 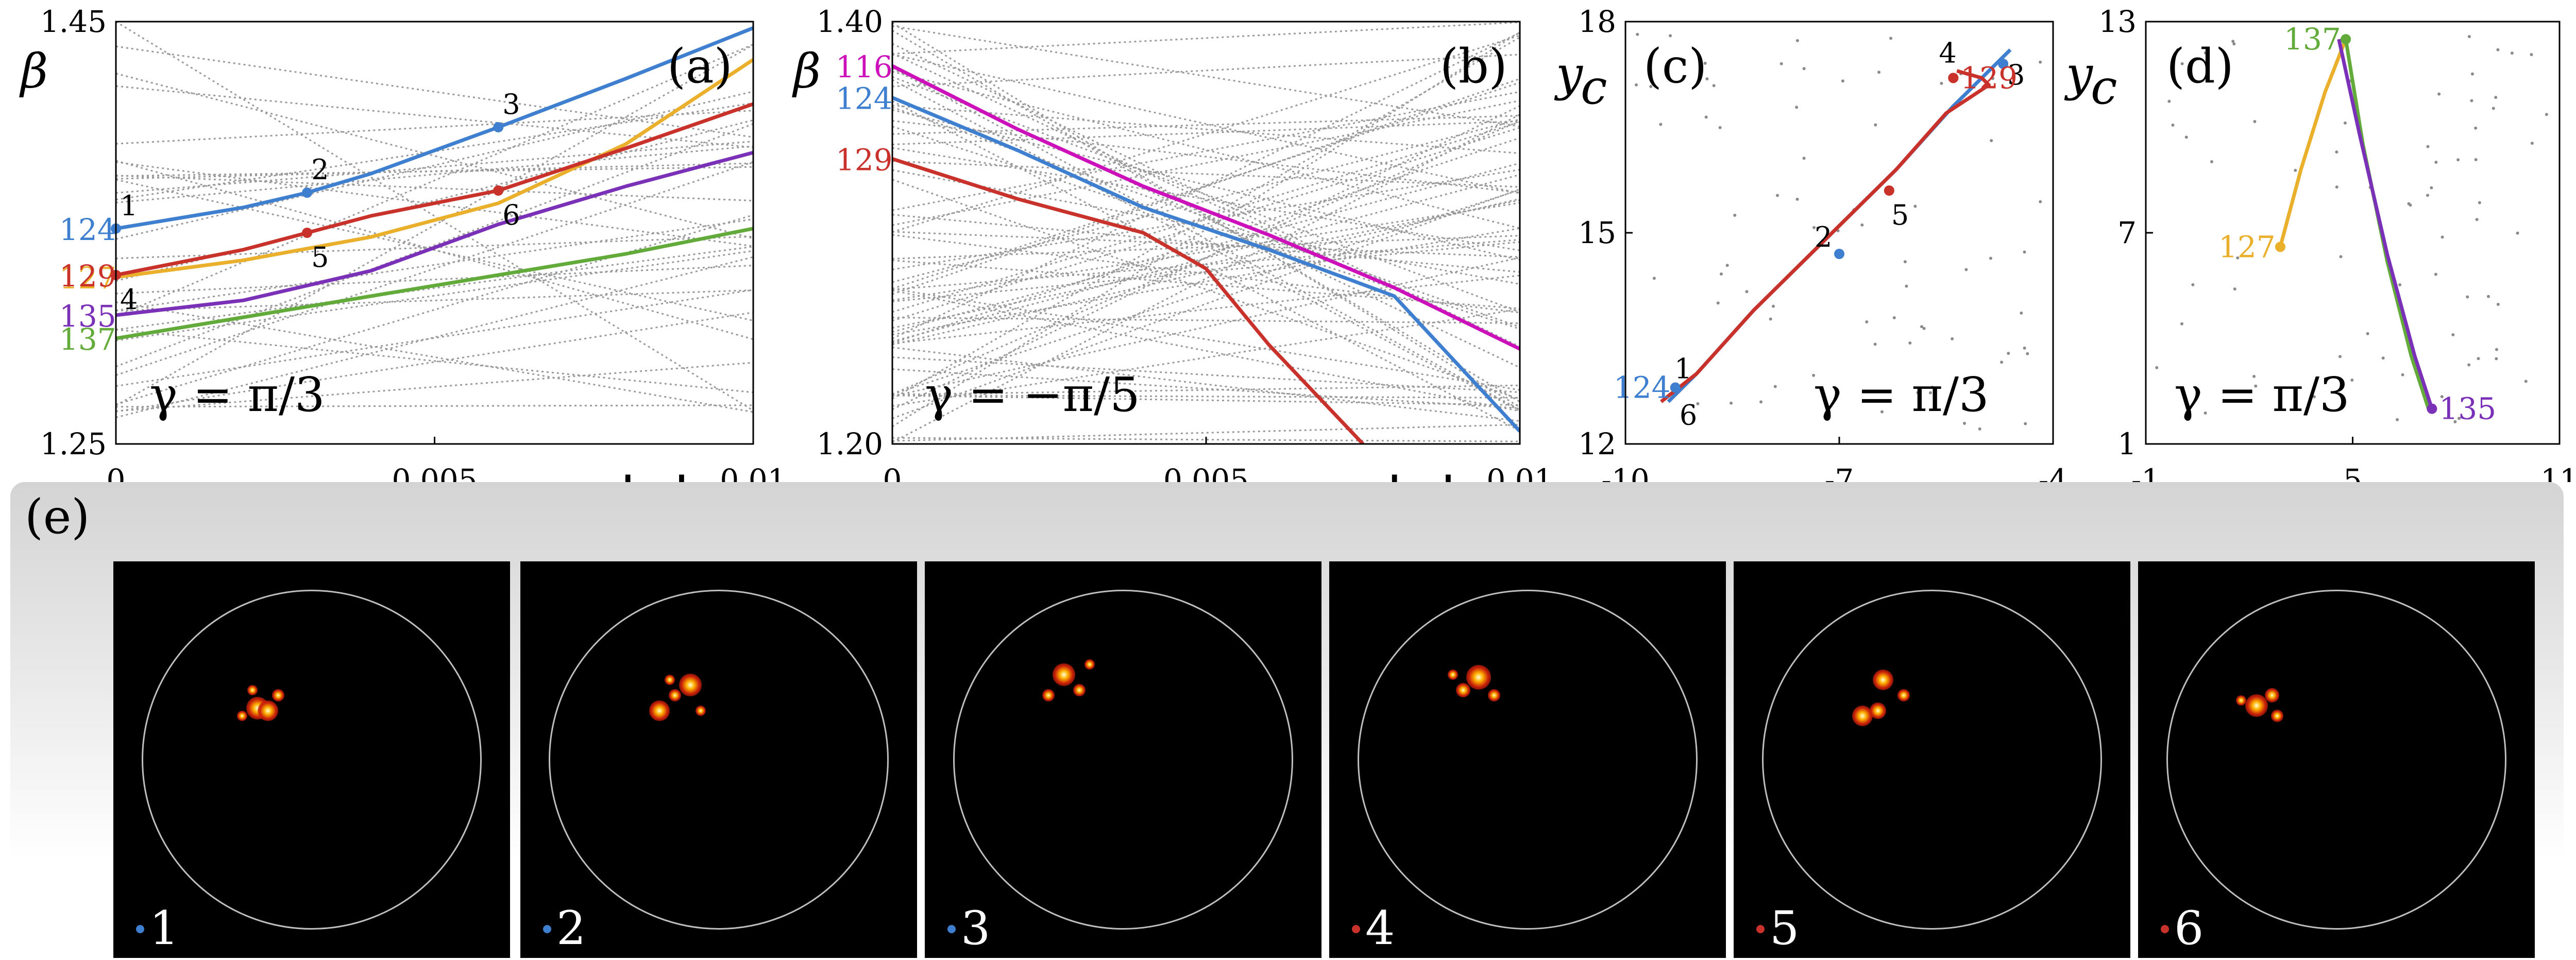 I want to click on panel-a-xlabel: |α|, so click(x=654, y=474).